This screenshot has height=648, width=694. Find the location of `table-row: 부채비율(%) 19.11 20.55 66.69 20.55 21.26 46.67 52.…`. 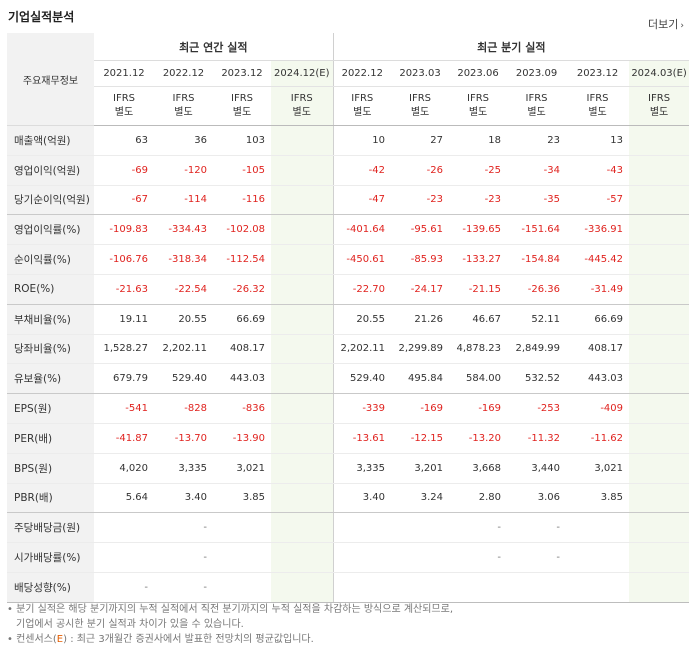

table-row: 부채비율(%) 19.11 20.55 66.69 20.55 21.26 46.67 52.… is located at coordinates (348, 319).